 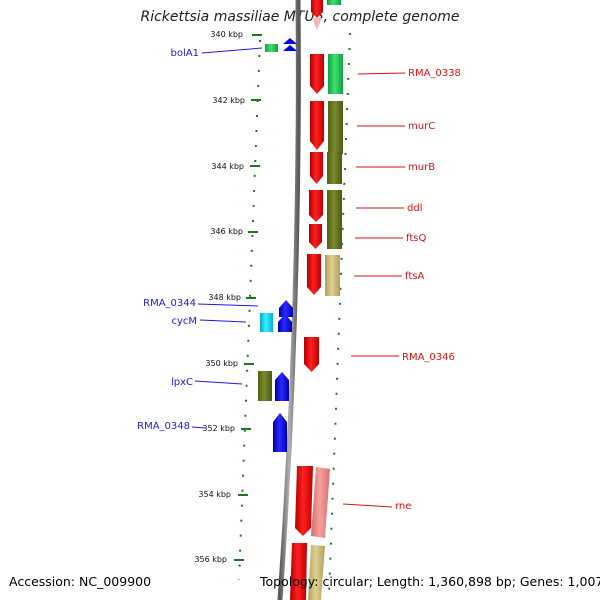 I want to click on gene-label-ftsQ: ftsQ, so click(x=416, y=238).